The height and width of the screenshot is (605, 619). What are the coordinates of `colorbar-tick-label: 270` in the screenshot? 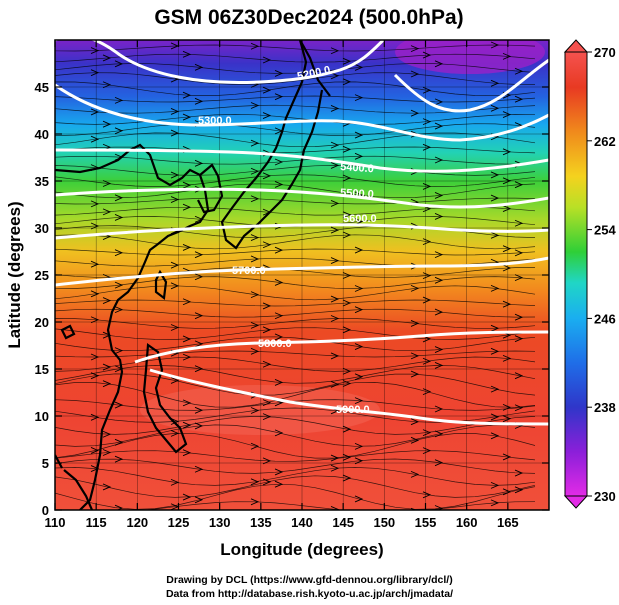 It's located at (605, 52).